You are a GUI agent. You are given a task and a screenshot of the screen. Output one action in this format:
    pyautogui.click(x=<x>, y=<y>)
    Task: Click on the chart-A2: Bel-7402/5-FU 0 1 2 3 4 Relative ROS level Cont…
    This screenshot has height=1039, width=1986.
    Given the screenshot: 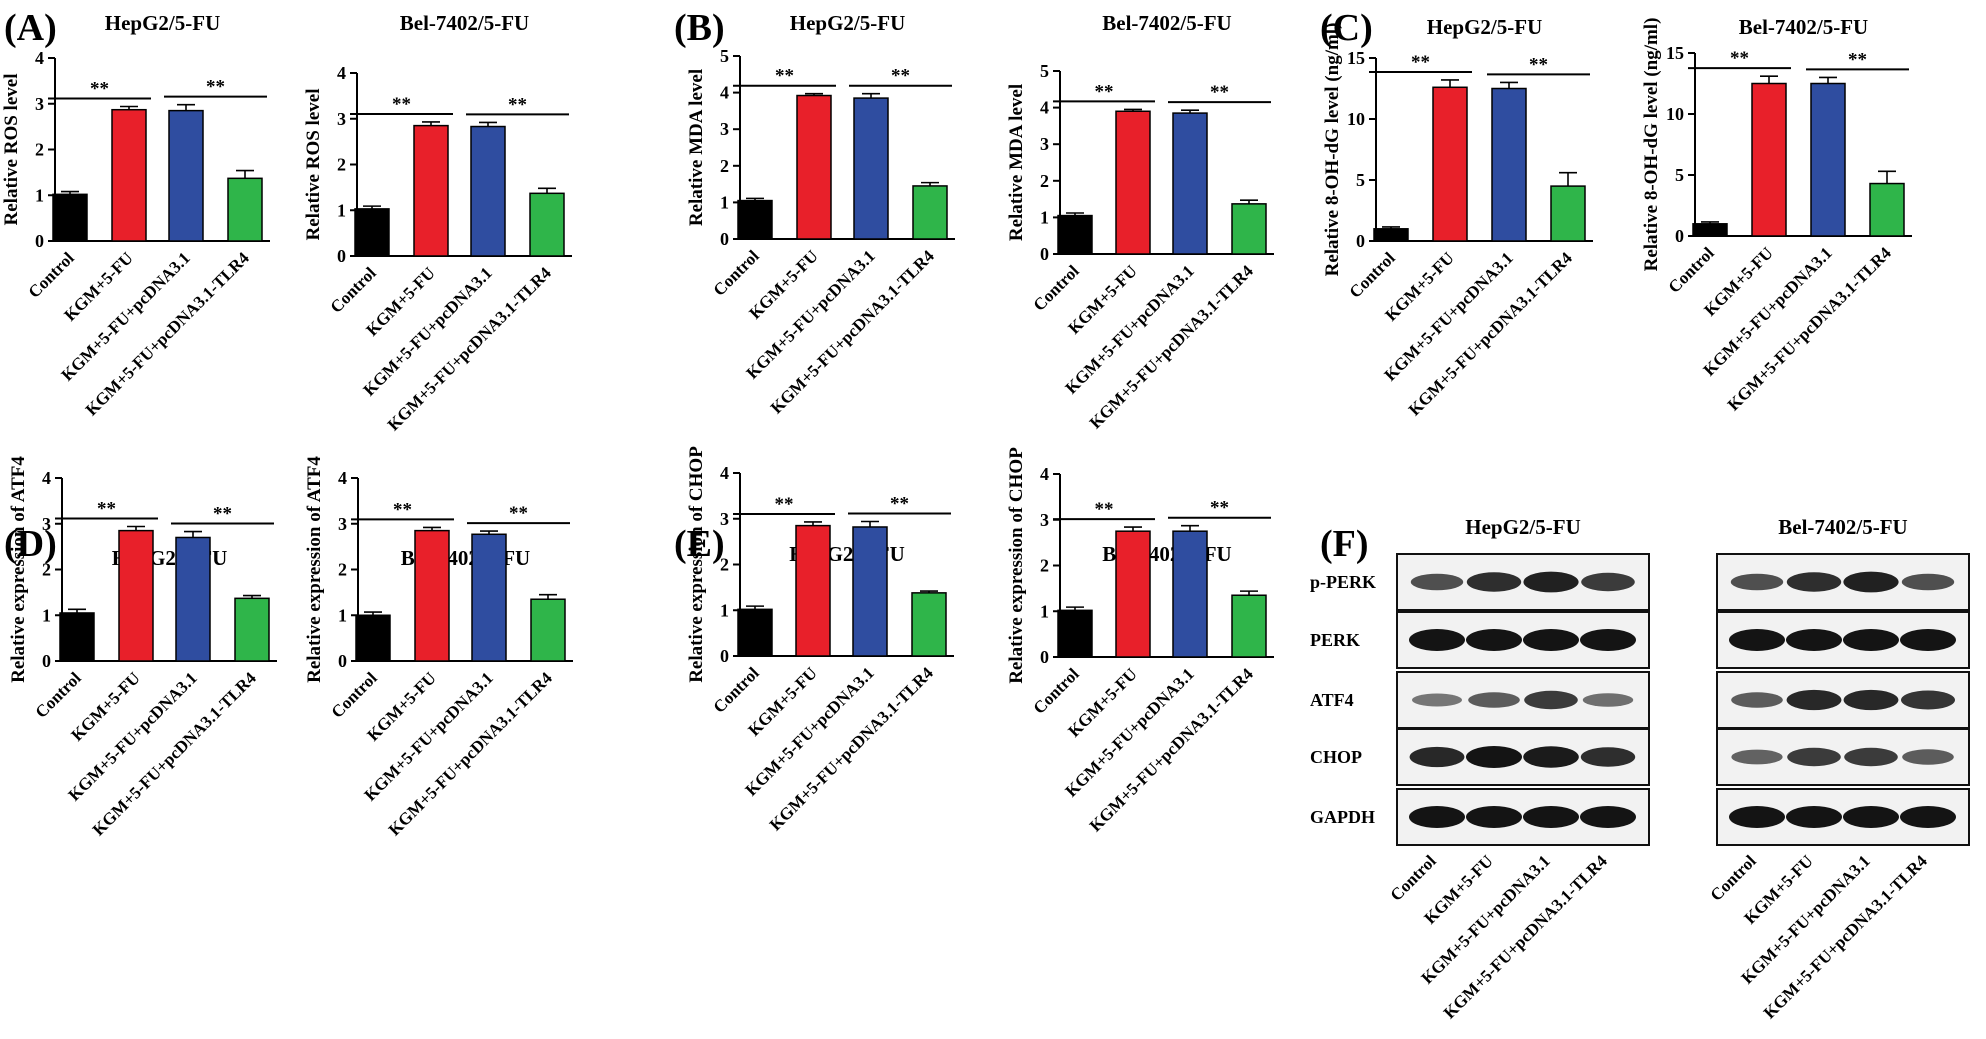 What is the action you would take?
    pyautogui.click(x=437, y=222)
    